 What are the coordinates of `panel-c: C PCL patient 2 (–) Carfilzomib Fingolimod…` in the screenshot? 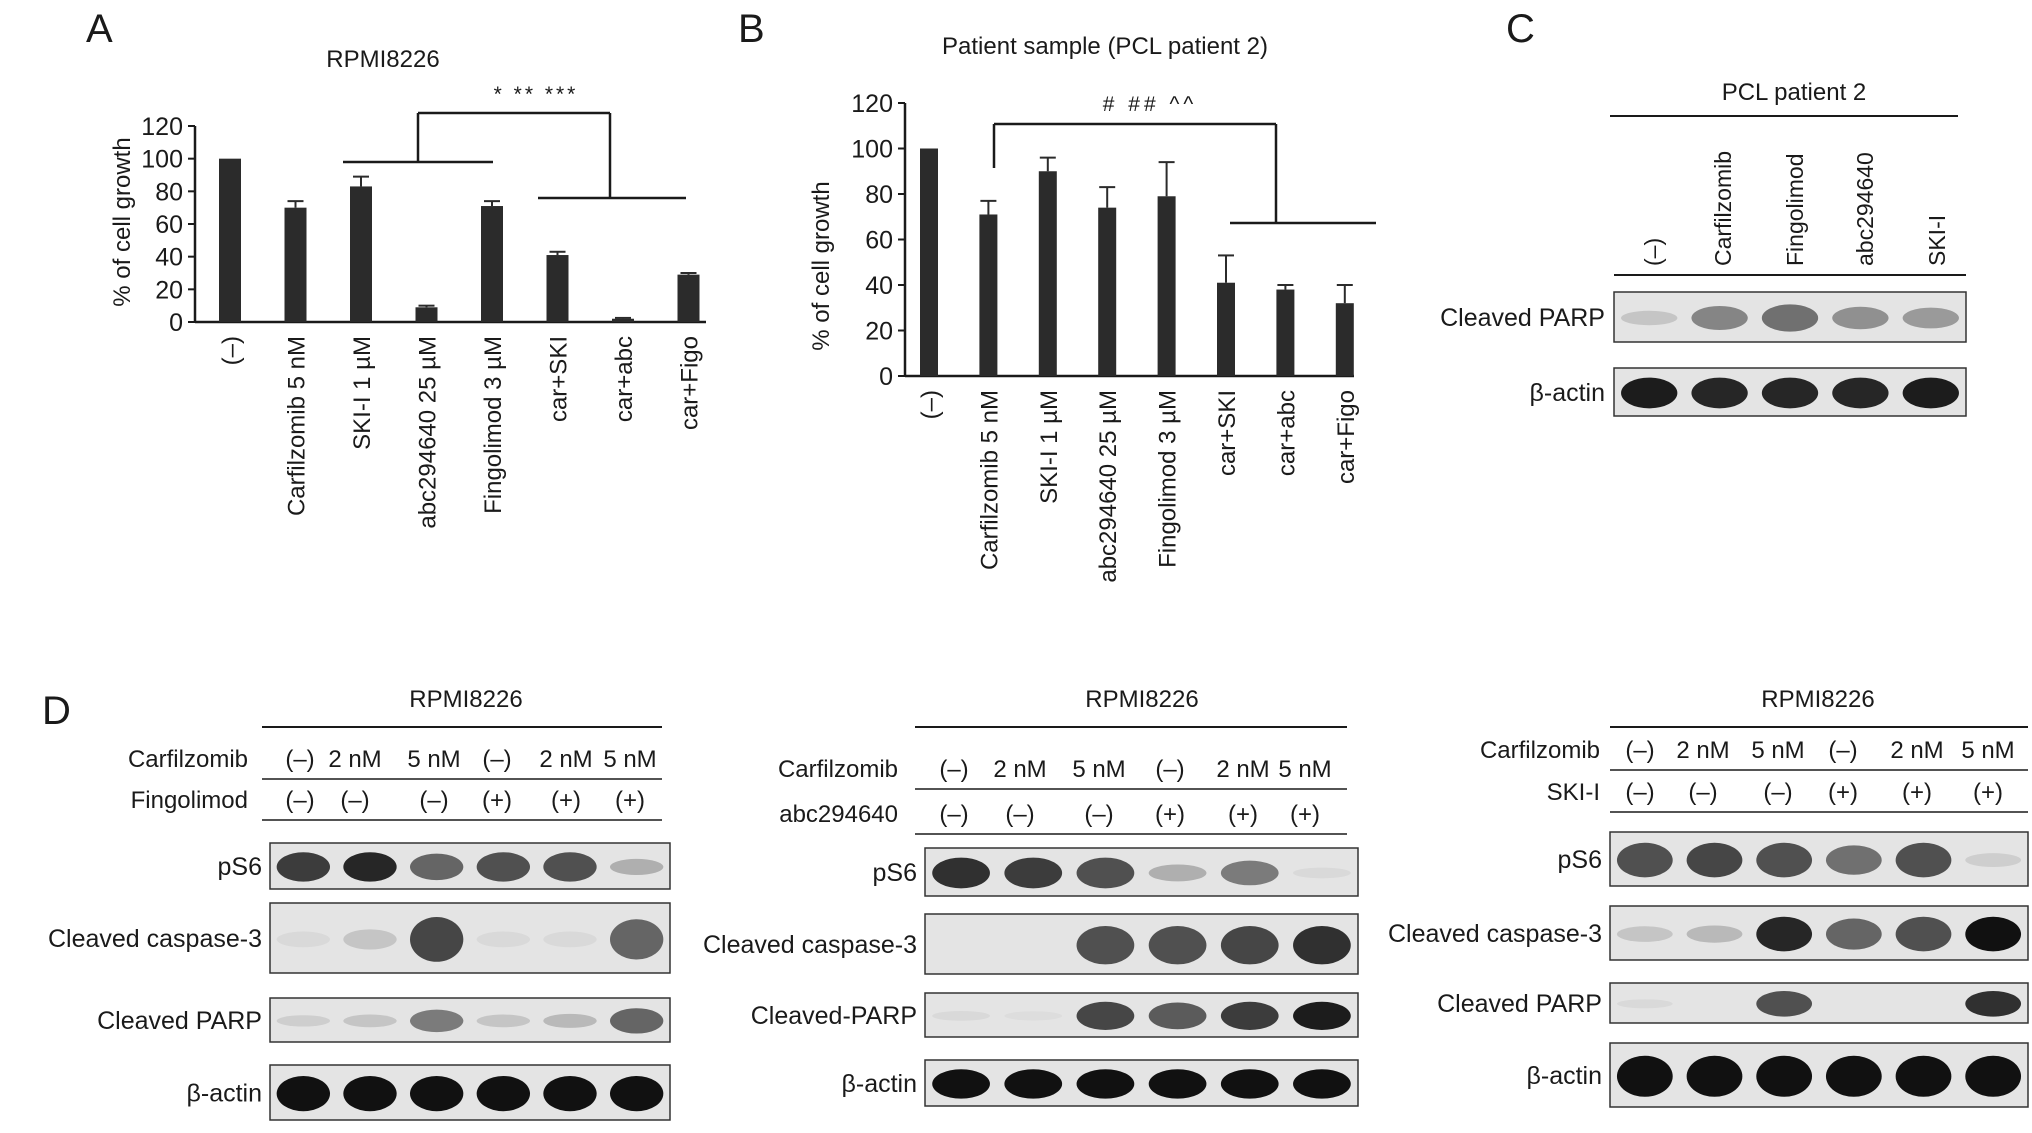 It's located at (1703, 212).